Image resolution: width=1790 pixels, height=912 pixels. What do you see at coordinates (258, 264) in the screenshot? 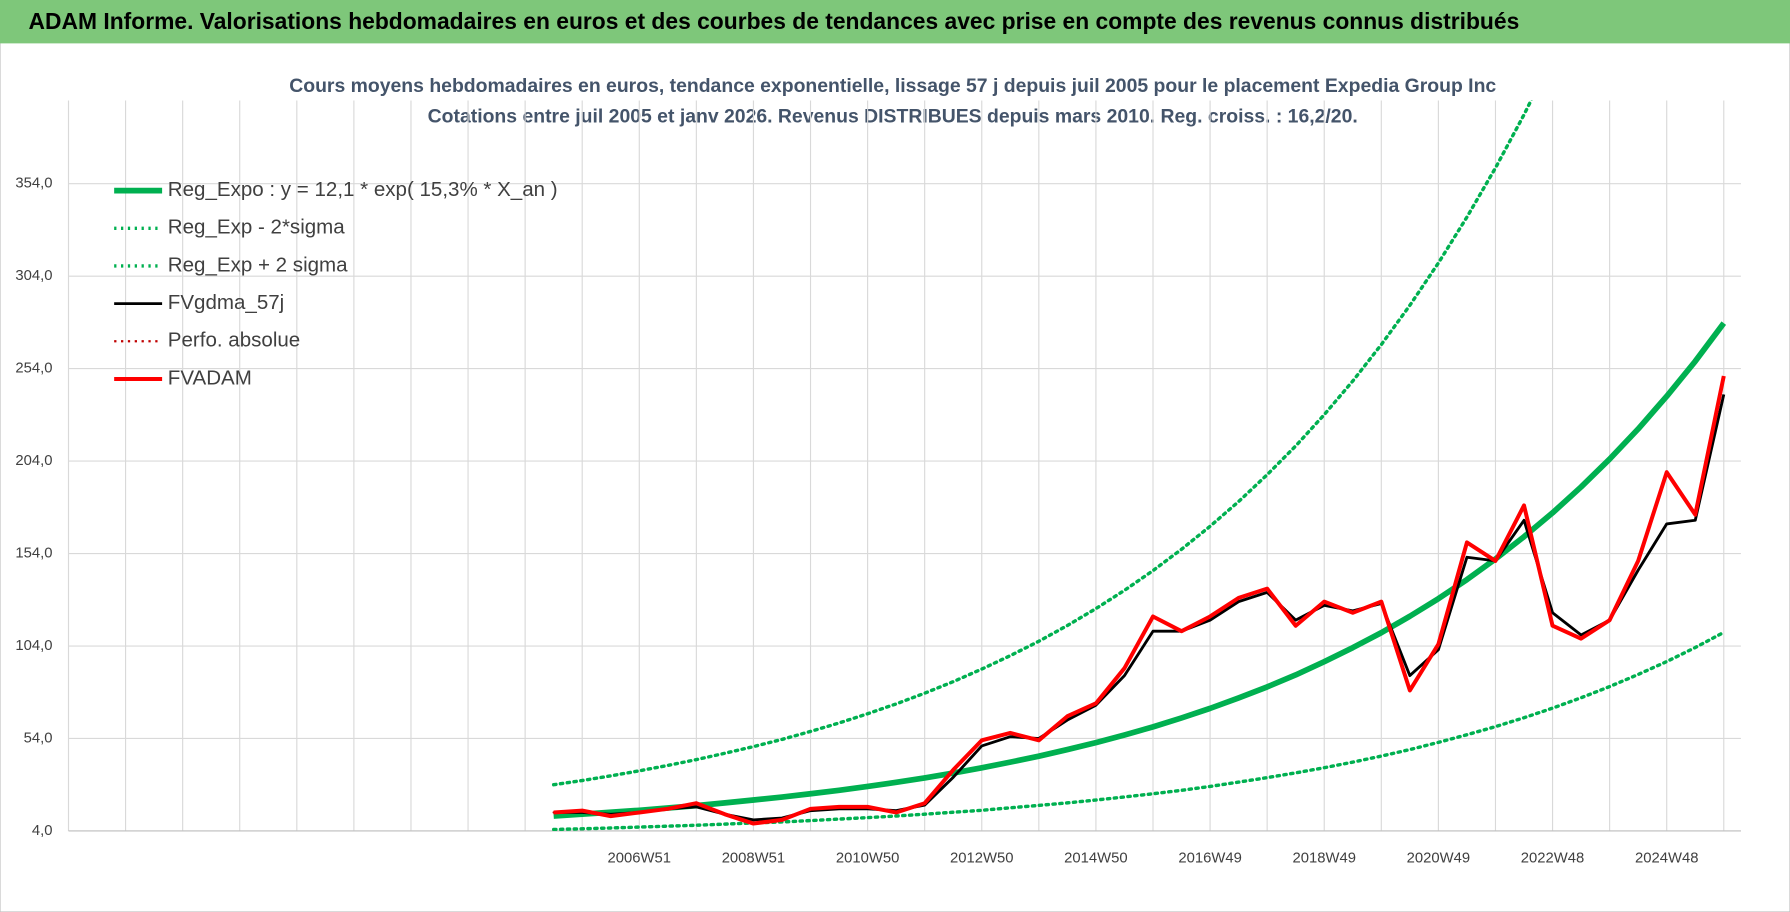
I see `legend-label: Reg_Exp + 2 sigma` at bounding box center [258, 264].